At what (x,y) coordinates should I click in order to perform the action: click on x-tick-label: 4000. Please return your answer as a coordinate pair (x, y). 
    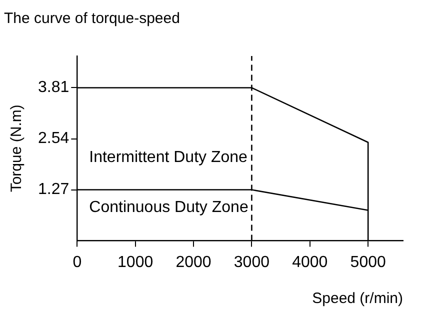
    Looking at the image, I should click on (310, 262).